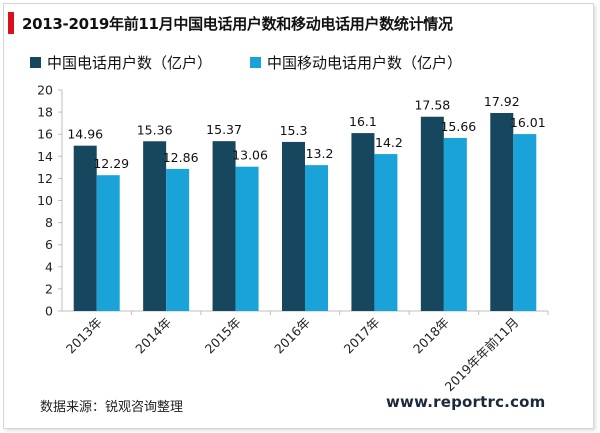  What do you see at coordinates (362, 336) in the screenshot?
I see `x-category-label: 2017年` at bounding box center [362, 336].